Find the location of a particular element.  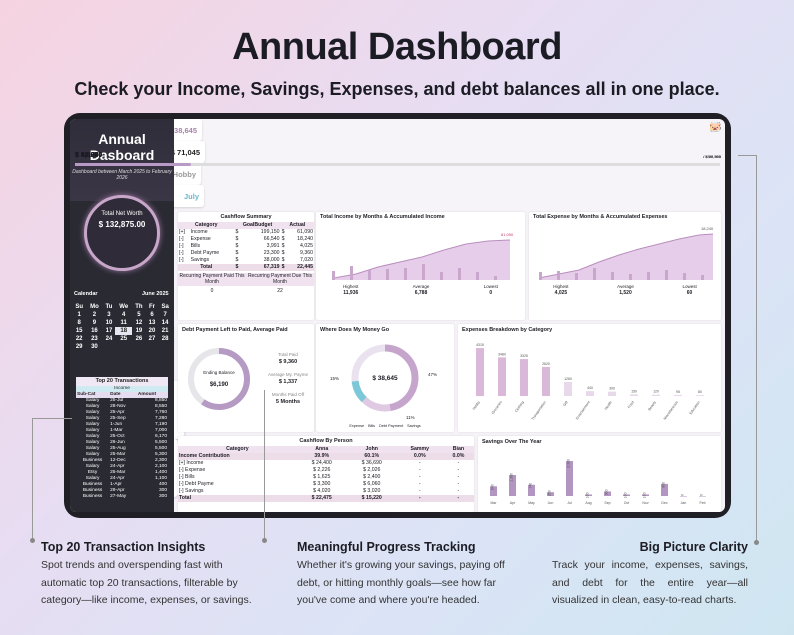

savings-title: Savings Over The Year is located at coordinates (512, 442).